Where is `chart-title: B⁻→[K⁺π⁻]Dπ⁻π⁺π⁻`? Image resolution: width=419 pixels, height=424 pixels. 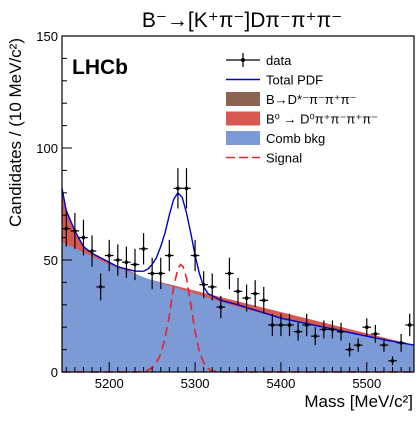 chart-title: B⁻→[K⁺π⁻]Dπ⁻π⁺π⁻ is located at coordinates (242, 20).